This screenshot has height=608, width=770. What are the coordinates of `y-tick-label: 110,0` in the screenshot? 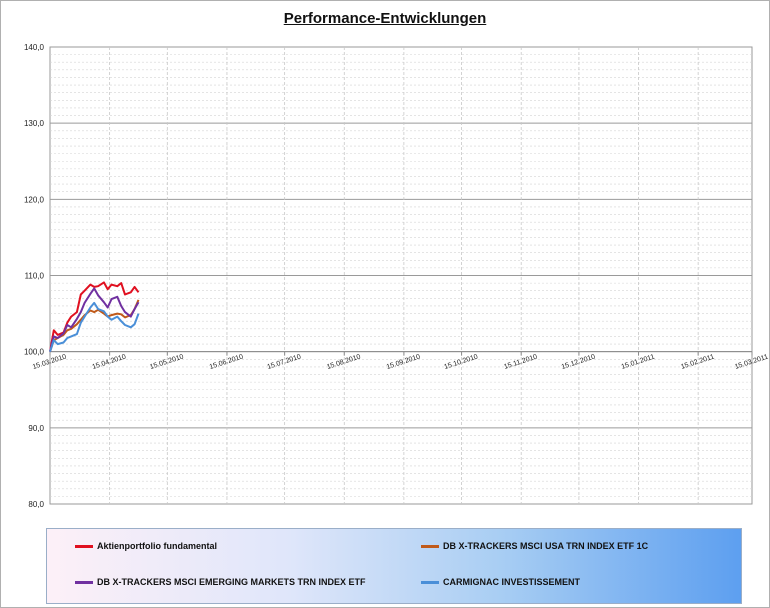 It's located at (35, 276).